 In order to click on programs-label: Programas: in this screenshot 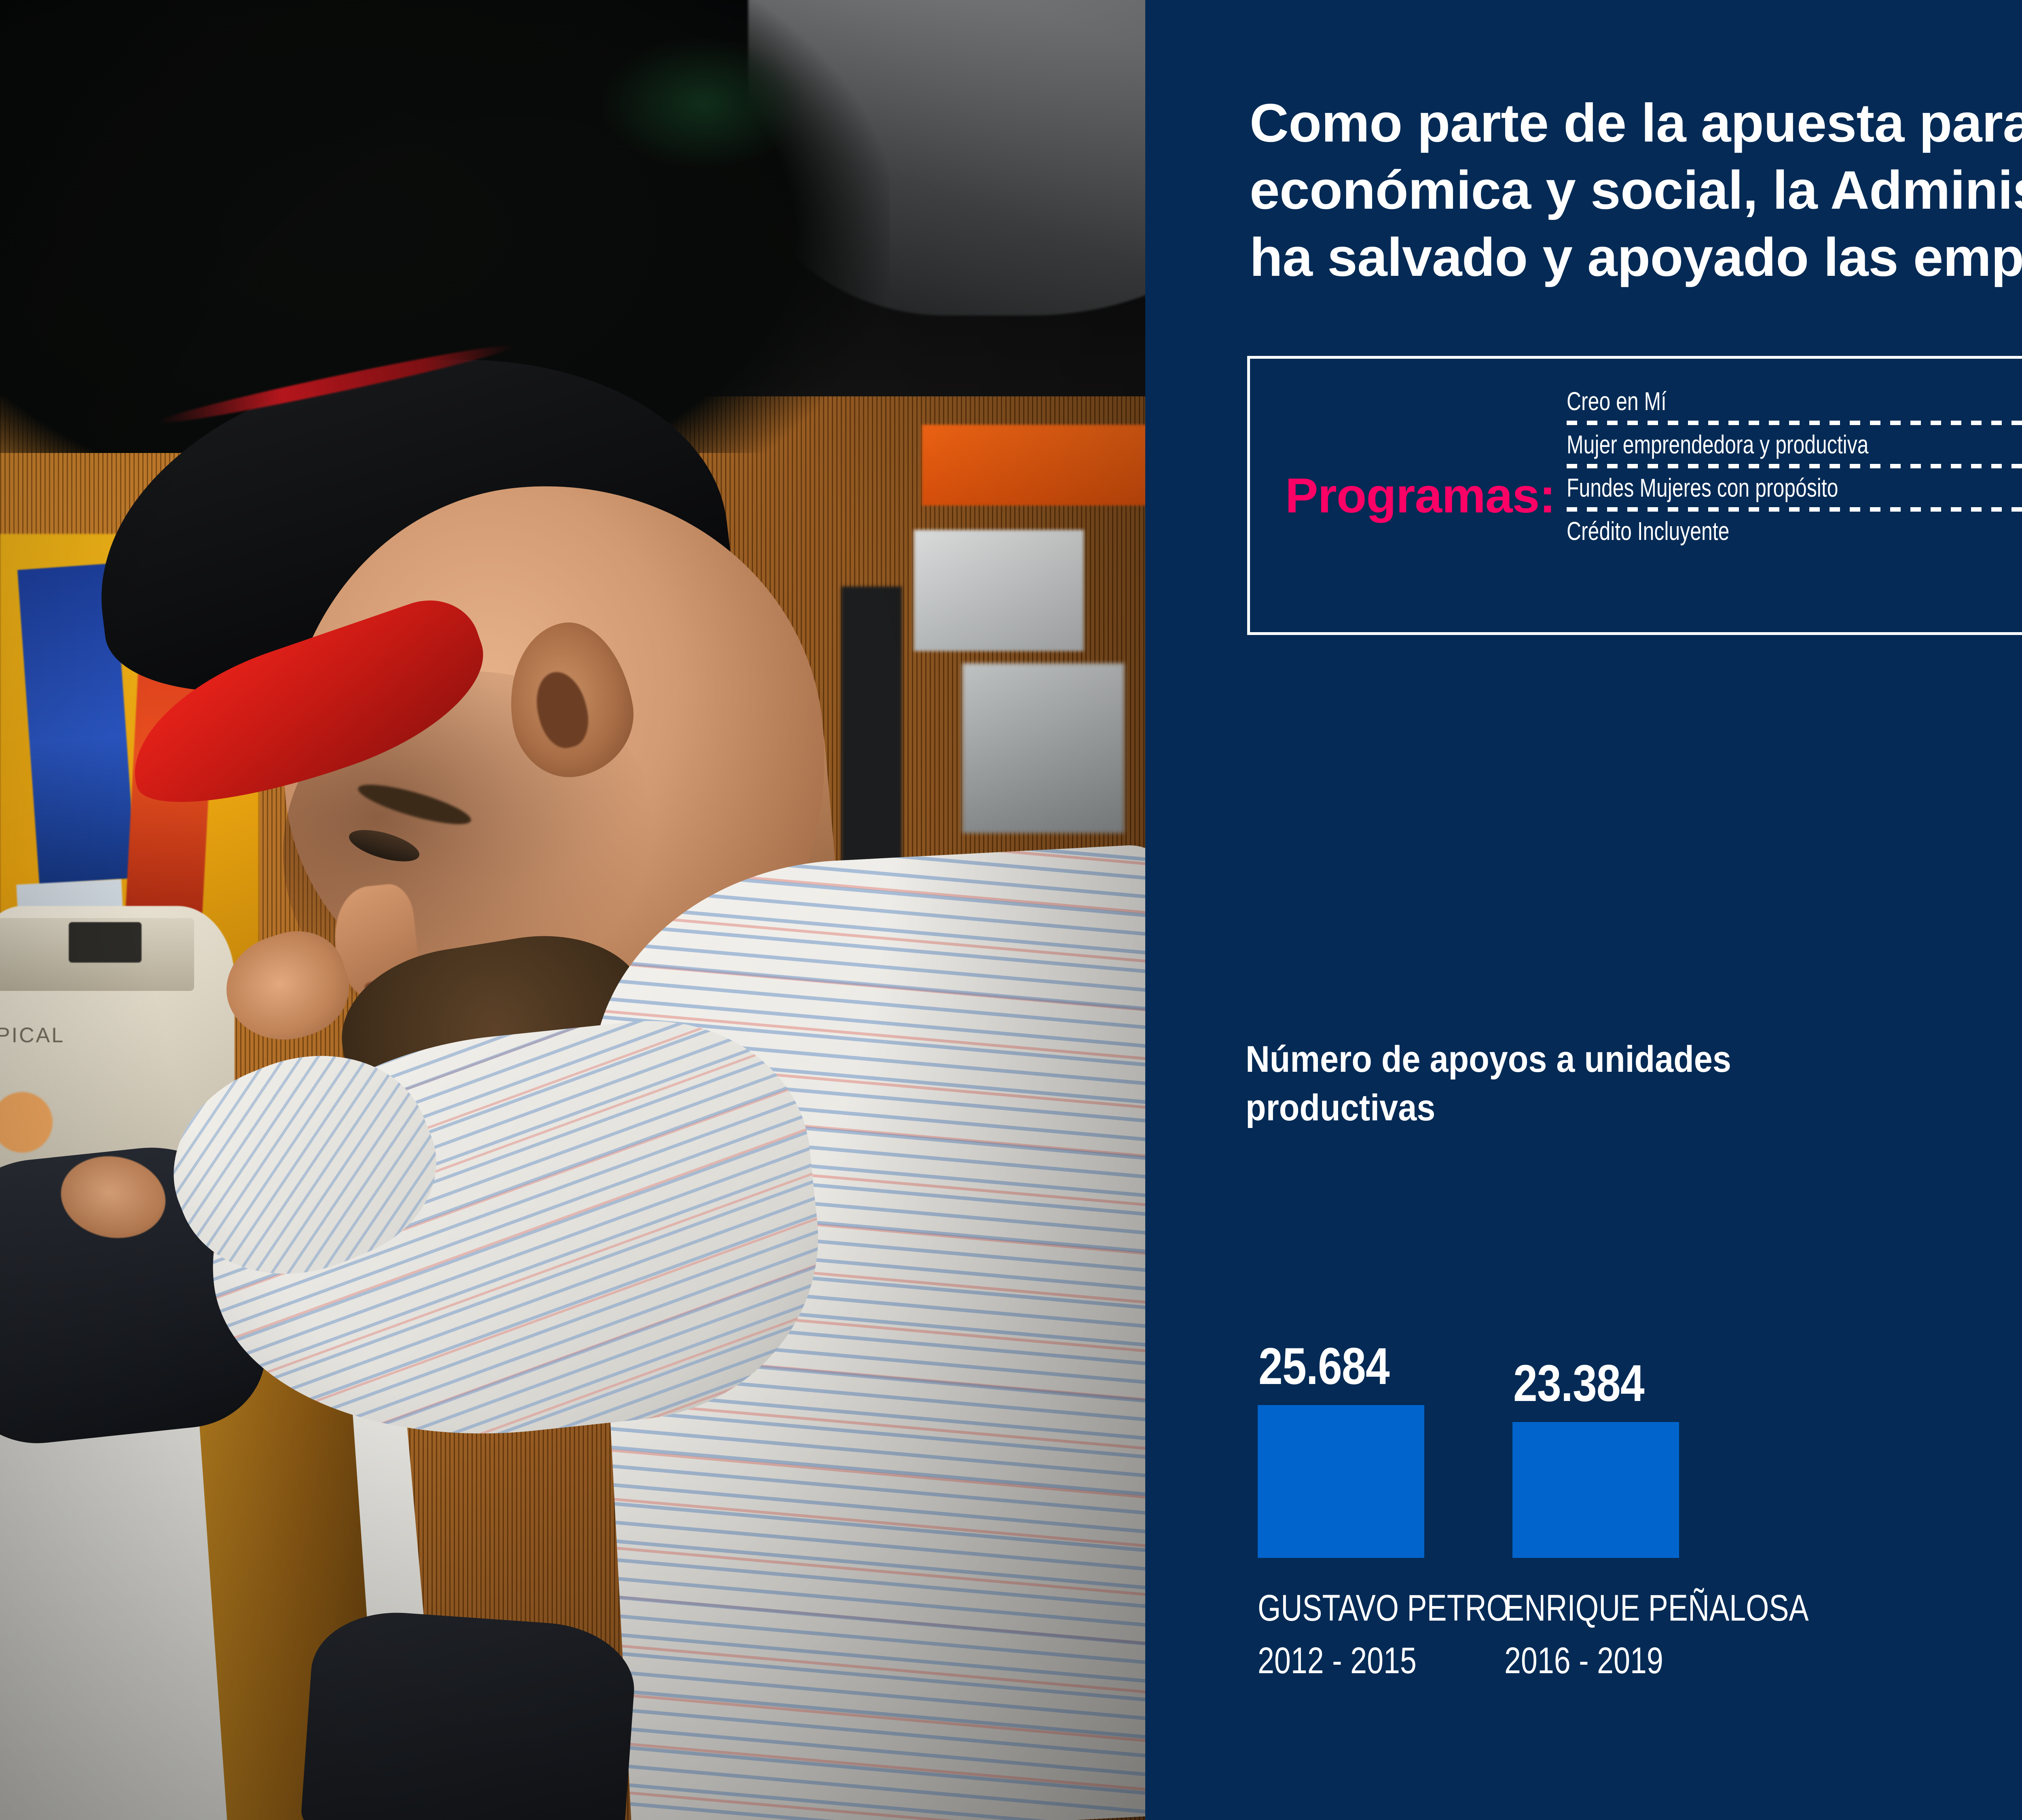, I will do `click(1420, 495)`.